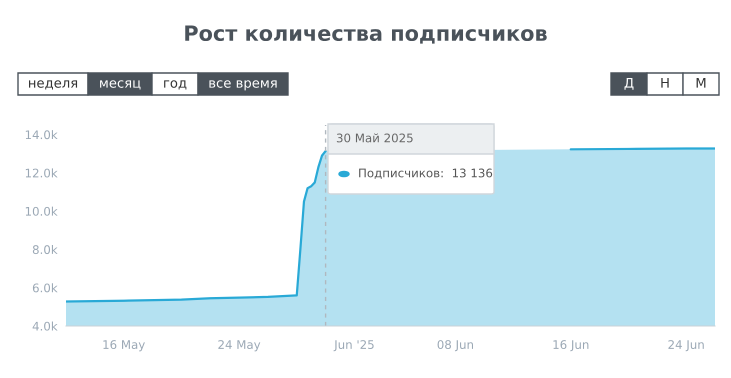  What do you see at coordinates (53, 85) in the screenshot?
I see `text: неделя` at bounding box center [53, 85].